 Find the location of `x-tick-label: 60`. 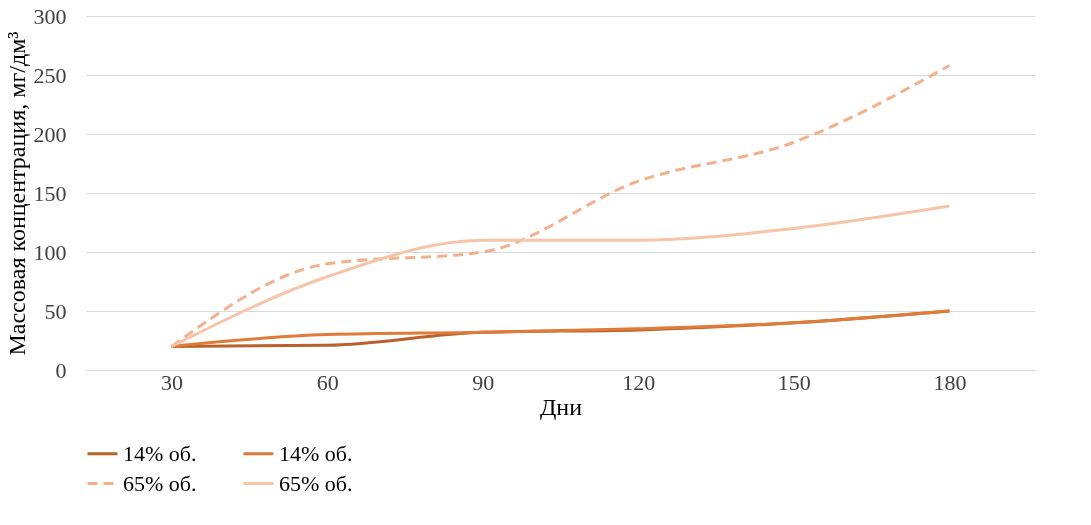

x-tick-label: 60 is located at coordinates (327, 382).